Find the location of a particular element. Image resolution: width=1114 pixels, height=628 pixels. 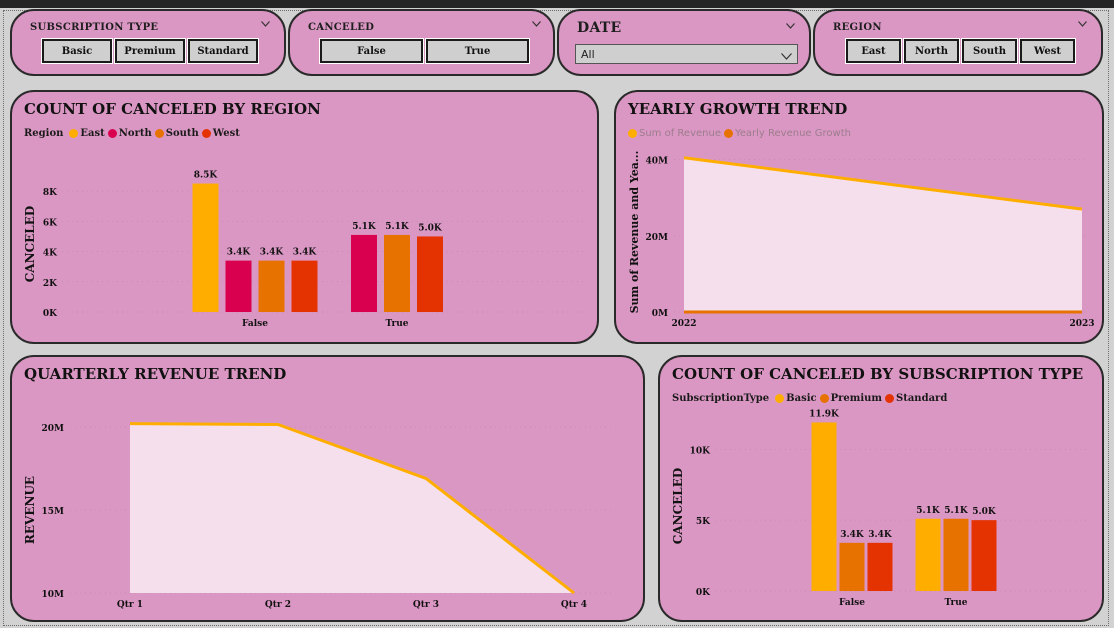

legend-label: South is located at coordinates (182, 133).